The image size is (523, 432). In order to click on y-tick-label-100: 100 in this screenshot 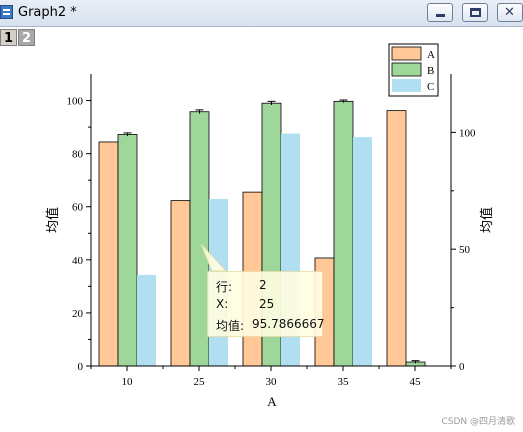, I will do `click(75, 102)`.